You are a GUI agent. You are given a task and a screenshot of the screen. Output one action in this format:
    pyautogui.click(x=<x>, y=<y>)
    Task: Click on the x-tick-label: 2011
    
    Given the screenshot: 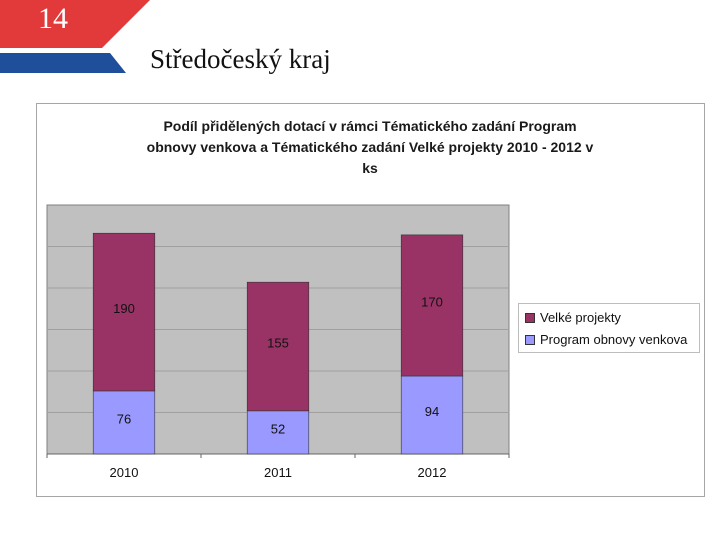 What is the action you would take?
    pyautogui.click(x=278, y=472)
    